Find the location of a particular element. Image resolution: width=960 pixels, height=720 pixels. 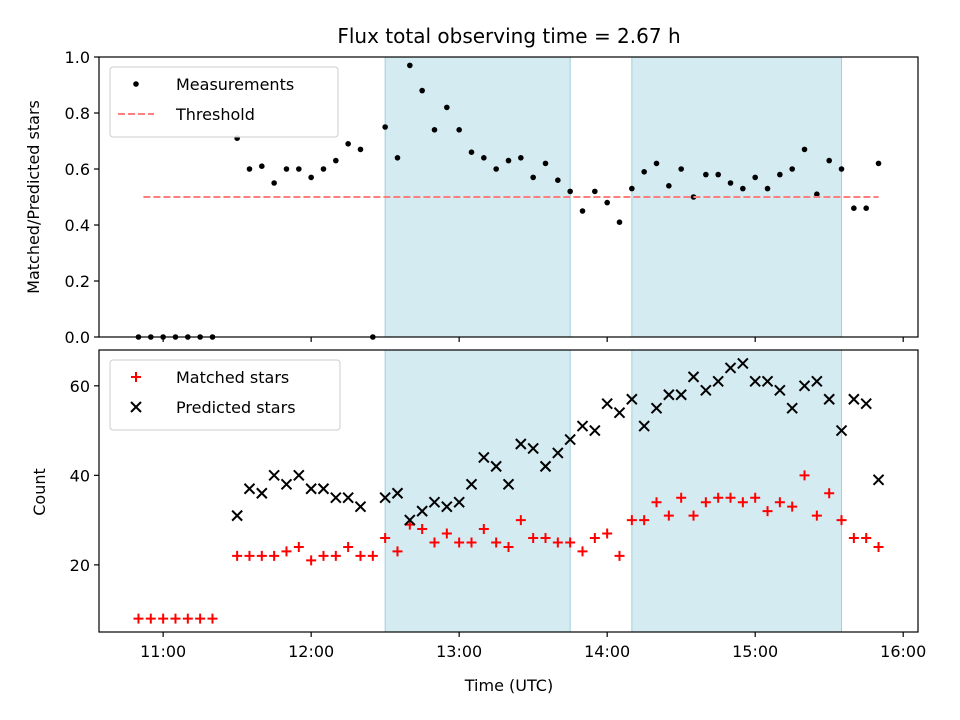

bottom-x-tick-label: 13:00 is located at coordinates (459, 651).